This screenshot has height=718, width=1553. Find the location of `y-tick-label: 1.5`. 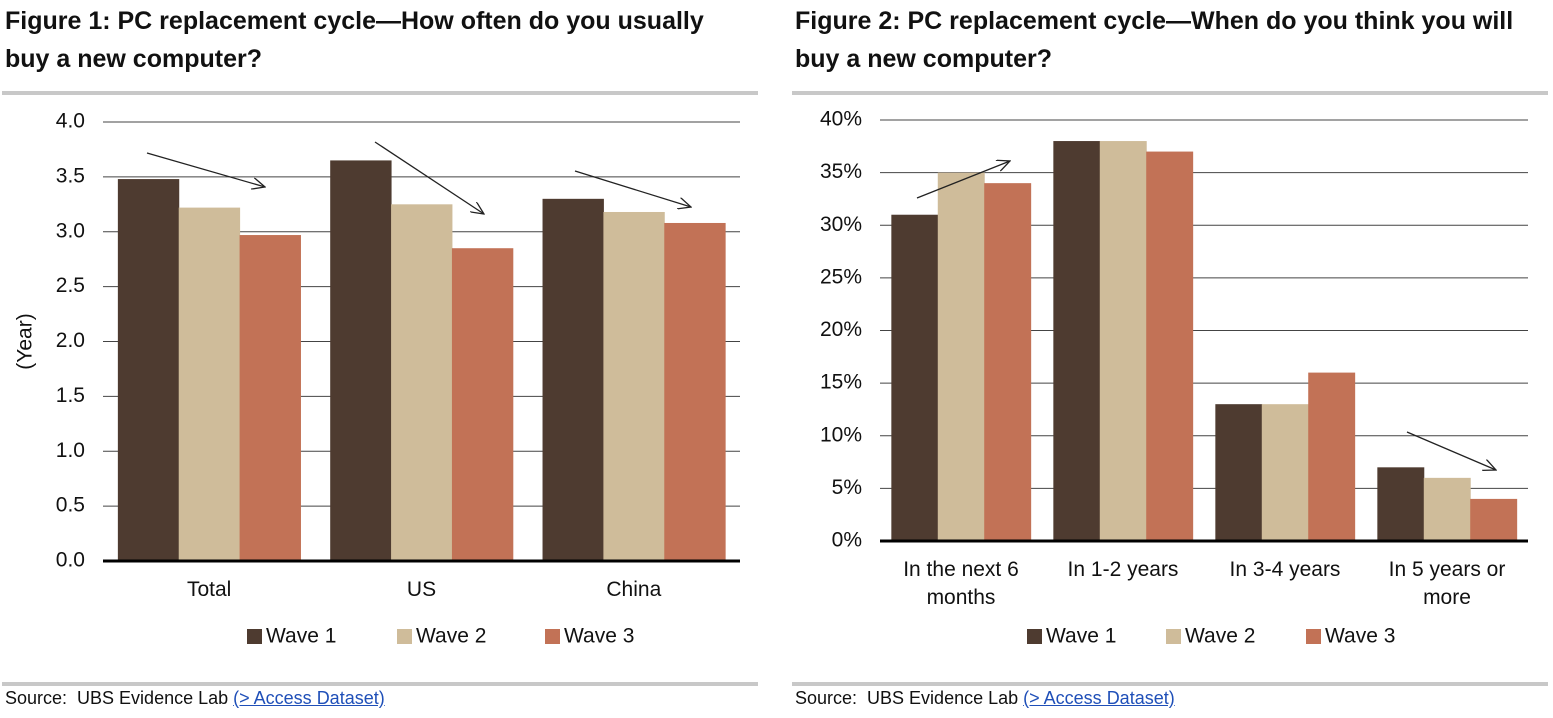

y-tick-label: 1.5 is located at coordinates (70, 395).